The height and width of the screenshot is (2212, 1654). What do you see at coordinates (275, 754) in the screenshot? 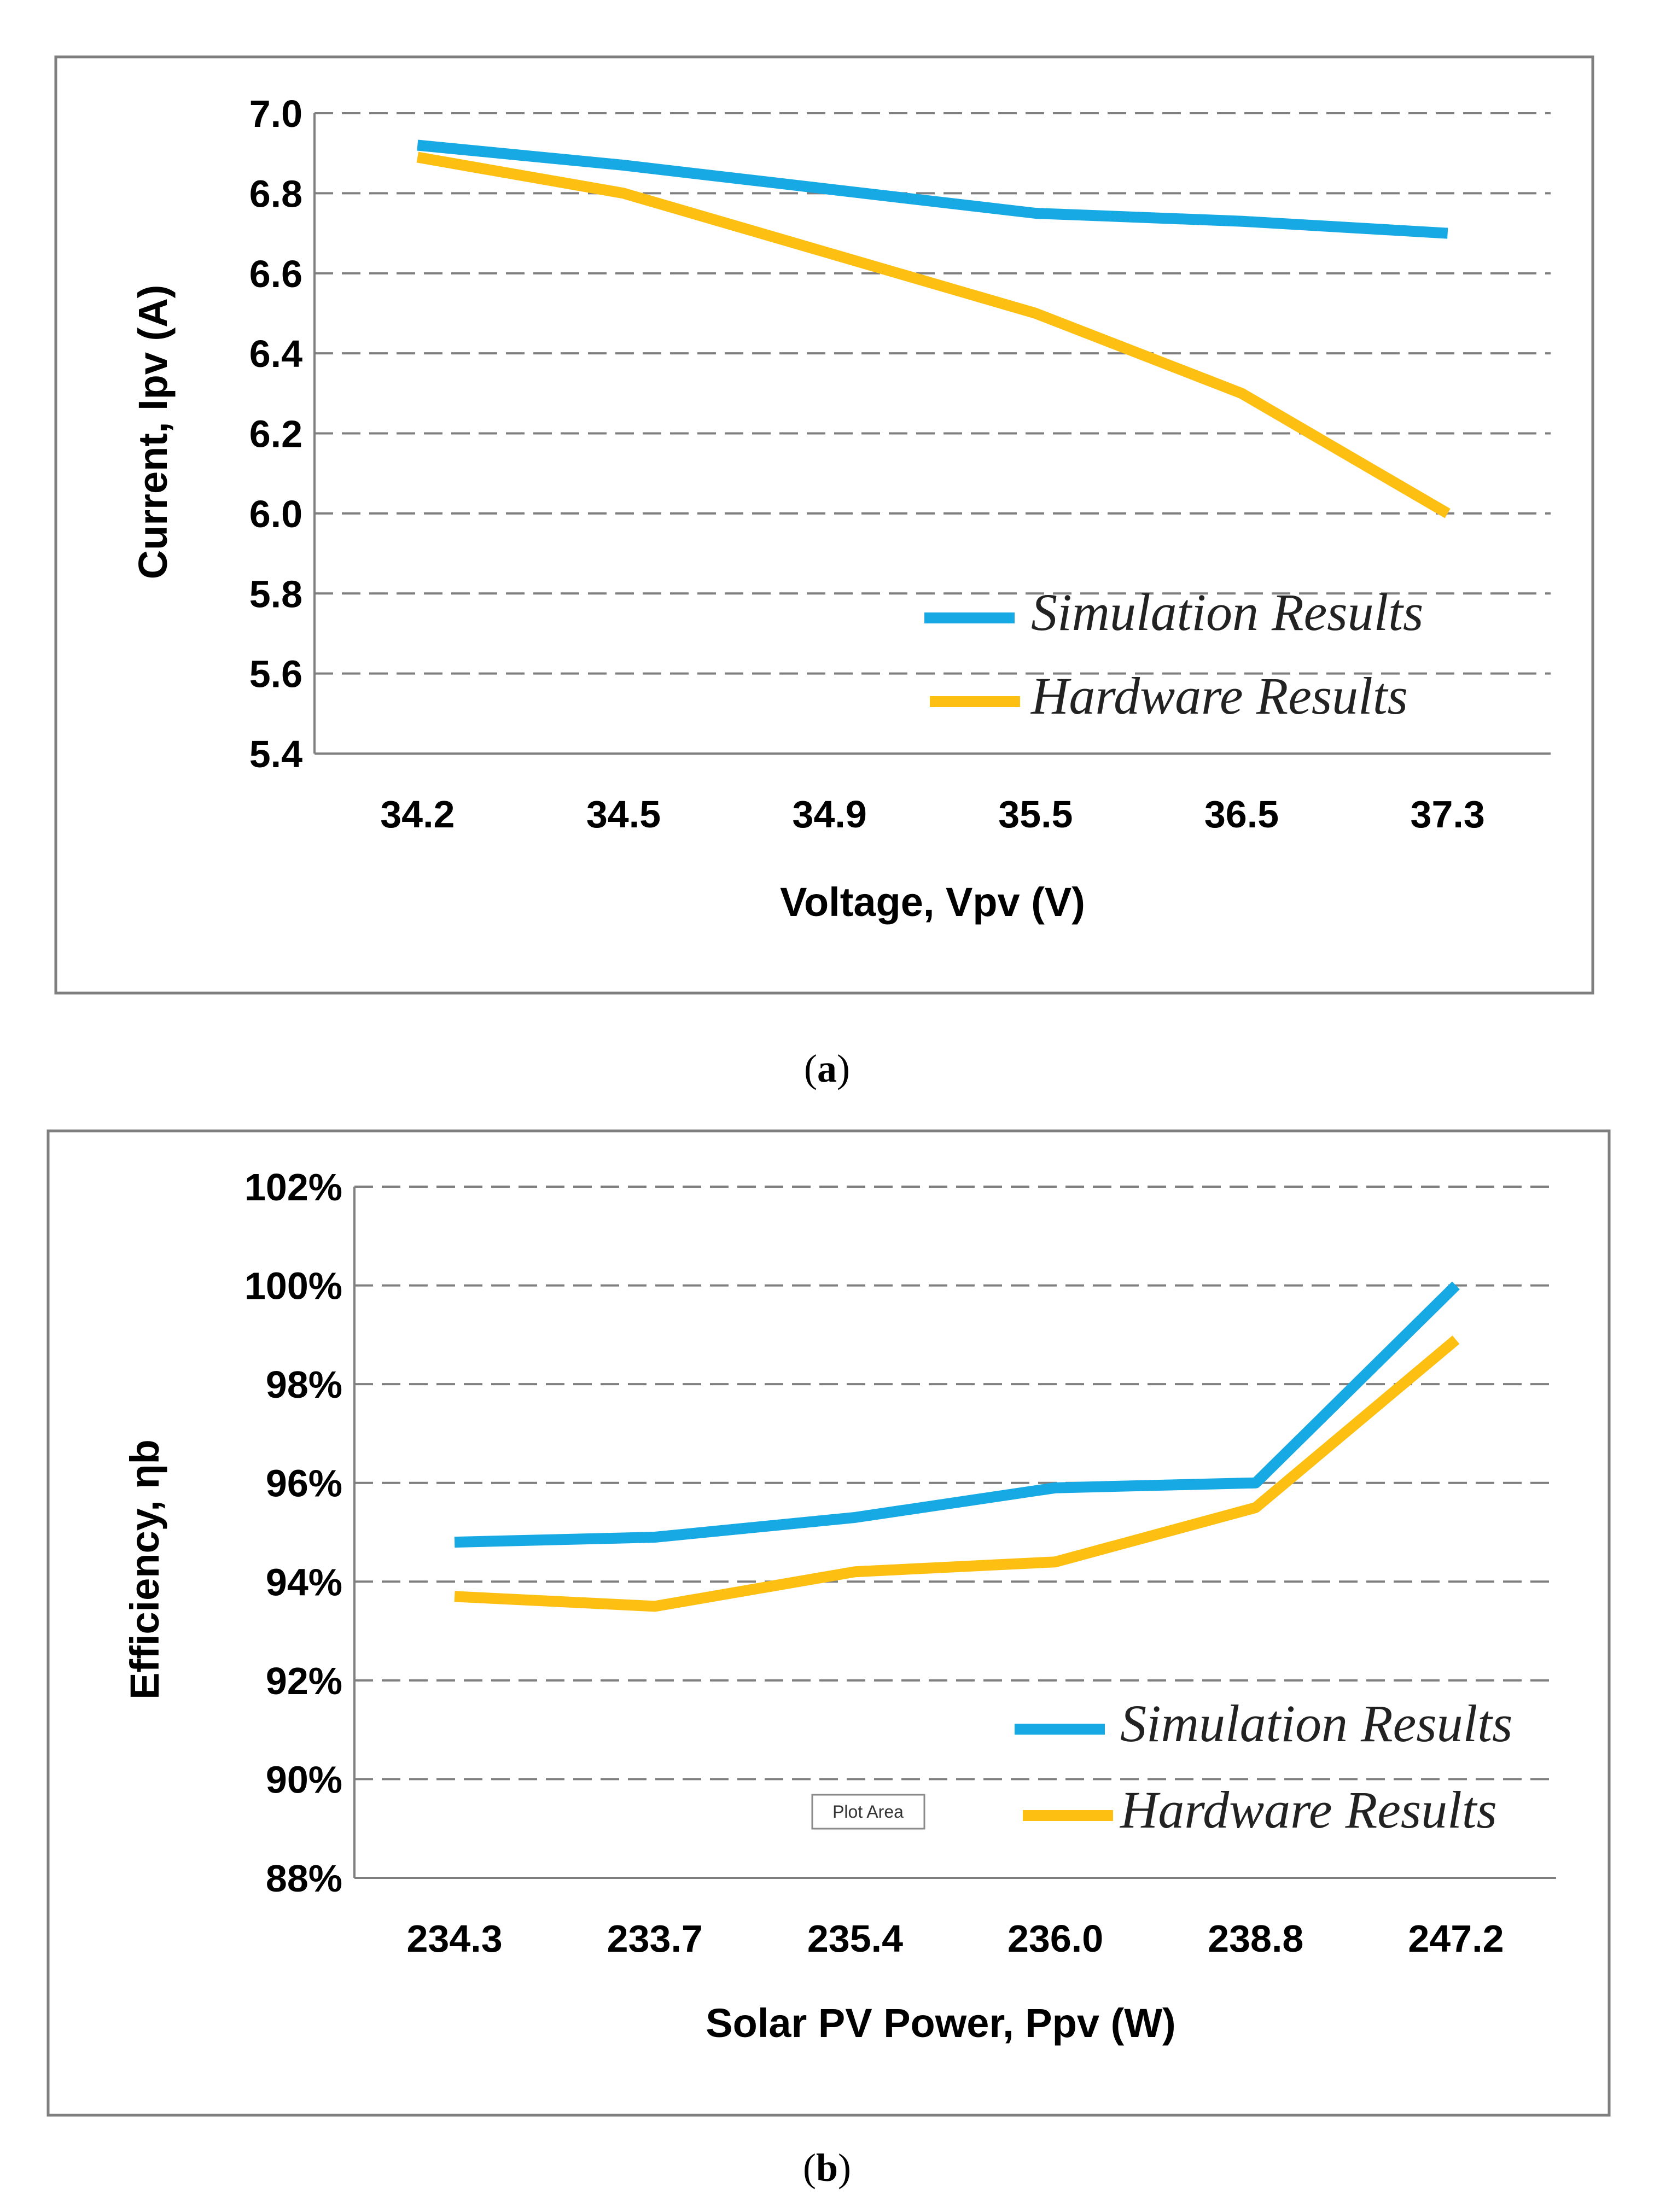
I see `a-y-tick-label: 5.4` at bounding box center [275, 754].